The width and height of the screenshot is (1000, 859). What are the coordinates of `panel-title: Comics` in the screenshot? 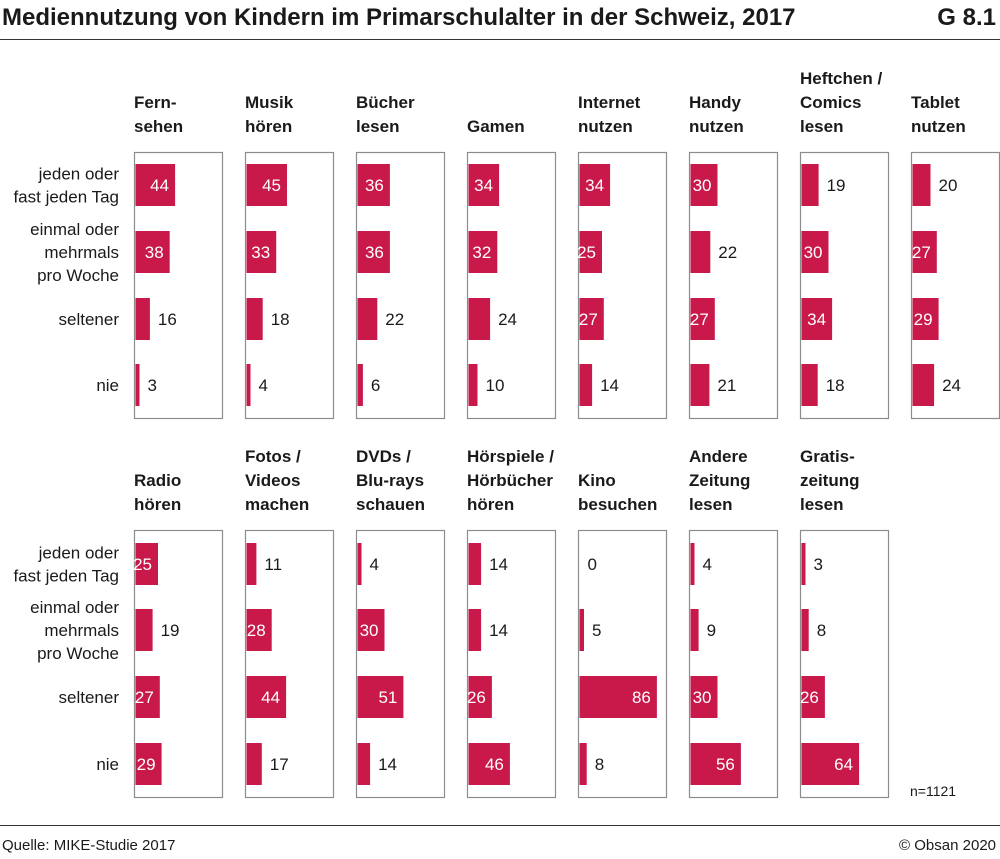 It's located at (830, 102).